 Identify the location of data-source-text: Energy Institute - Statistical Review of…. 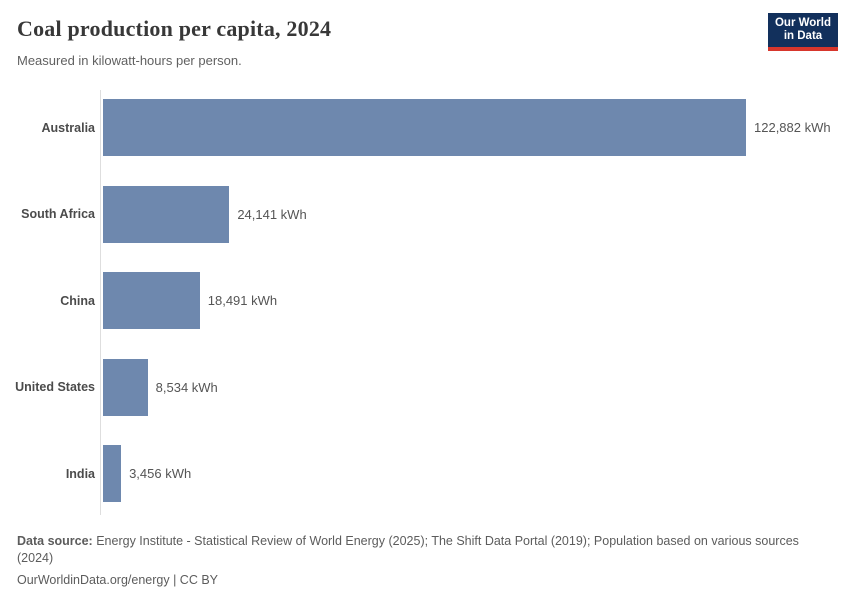
(408, 549).